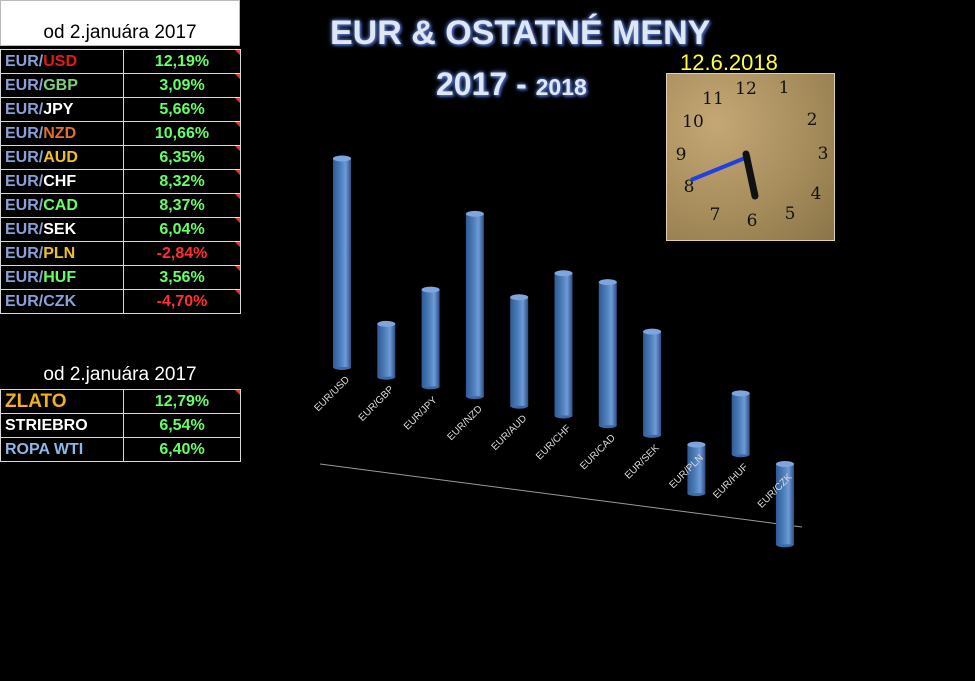 The height and width of the screenshot is (681, 975). What do you see at coordinates (62, 301) in the screenshot?
I see `currency-pair-cell: EUR/CZK` at bounding box center [62, 301].